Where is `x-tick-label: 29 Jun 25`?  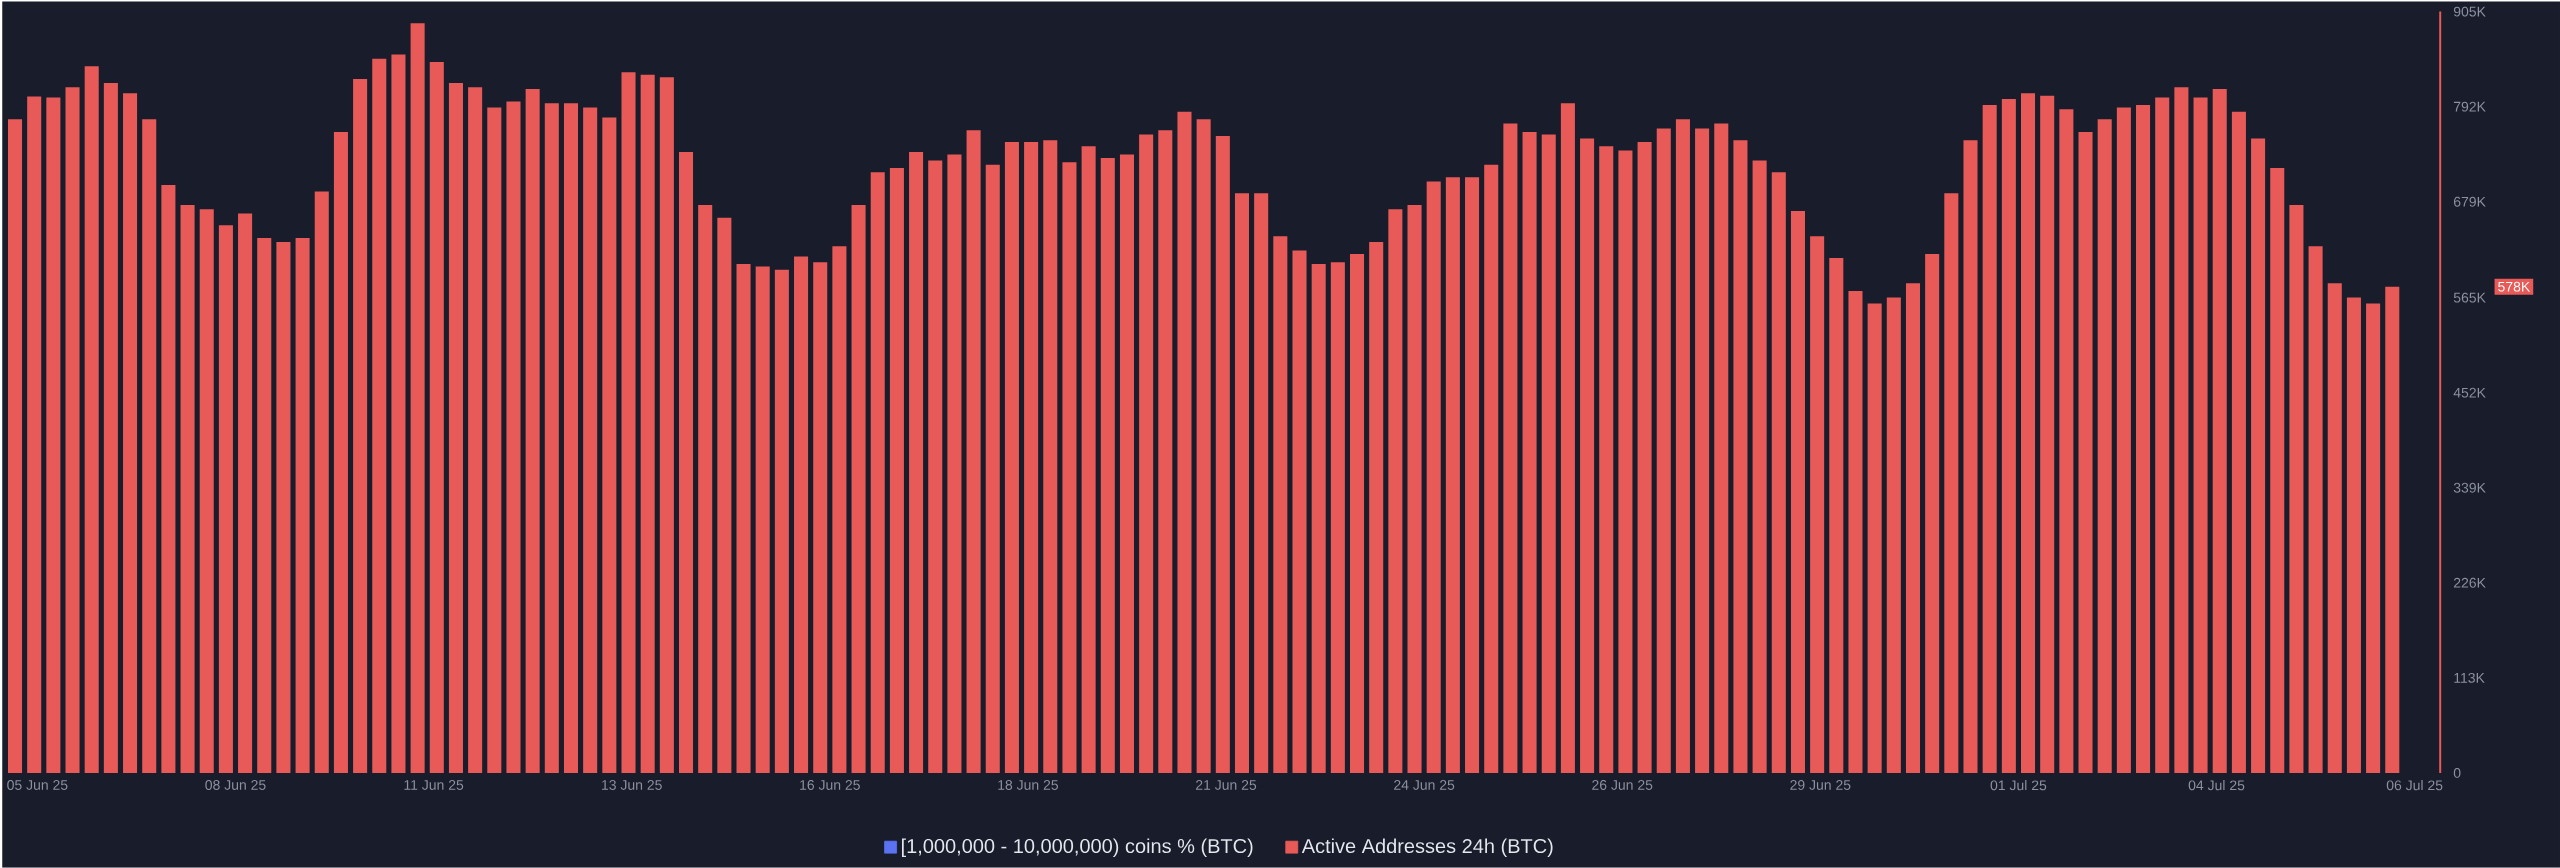
x-tick-label: 29 Jun 25 is located at coordinates (1820, 785).